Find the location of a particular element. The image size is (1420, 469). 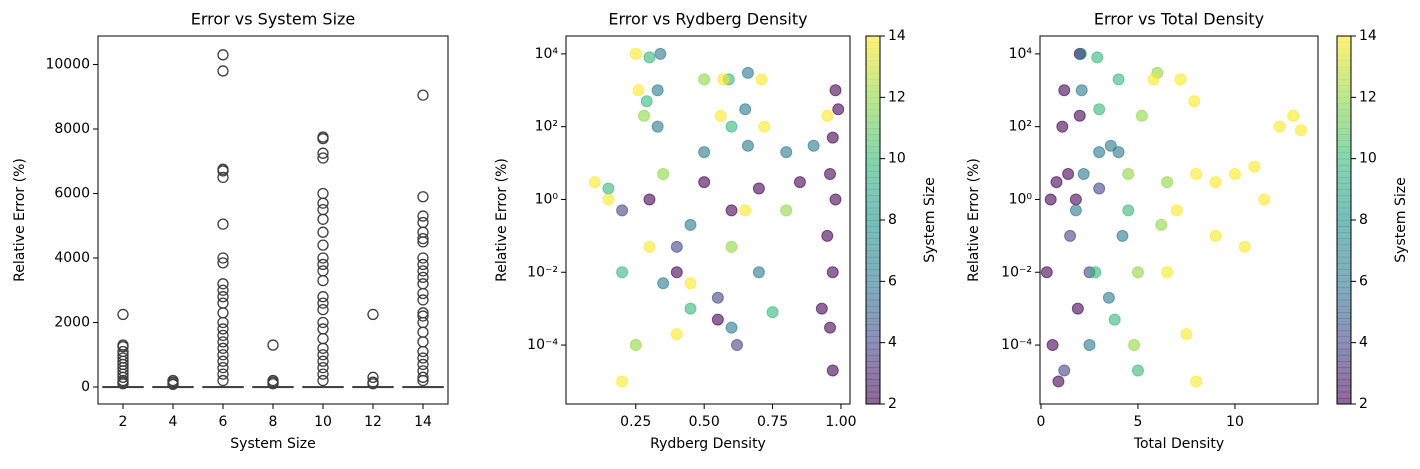

x-tick-label: 10 is located at coordinates (323, 422).